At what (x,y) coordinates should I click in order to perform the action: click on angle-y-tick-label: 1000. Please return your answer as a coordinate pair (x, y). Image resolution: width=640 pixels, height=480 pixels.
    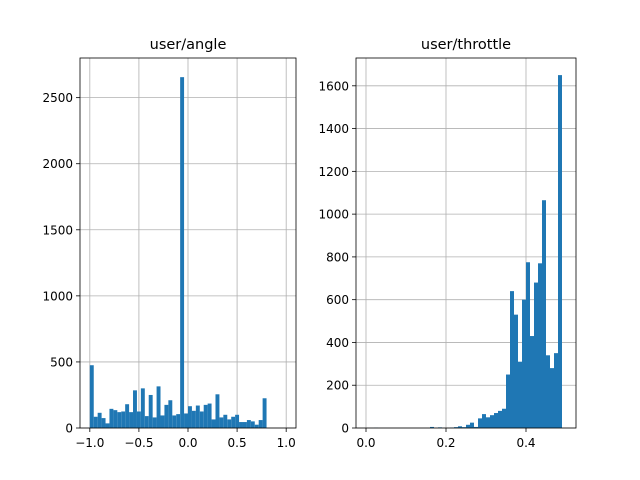
    Looking at the image, I should click on (57, 296).